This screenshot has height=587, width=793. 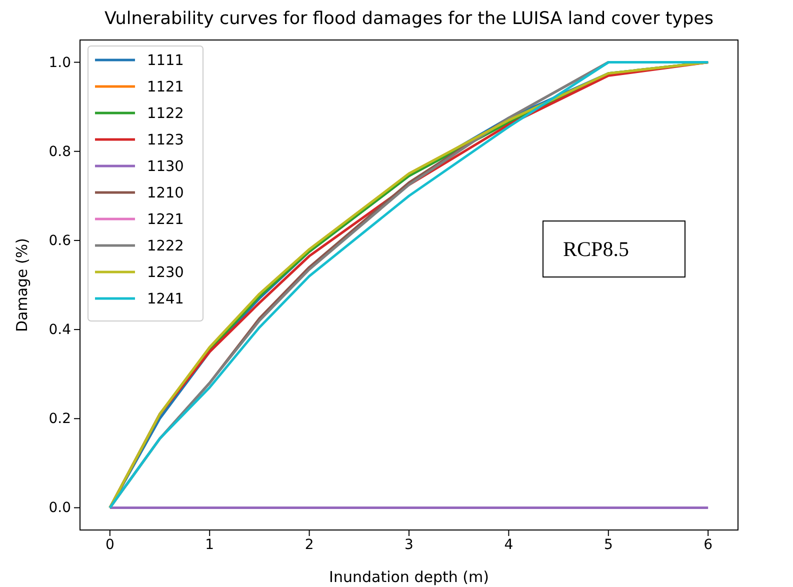 I want to click on annotation: RCP8.5, so click(x=596, y=249).